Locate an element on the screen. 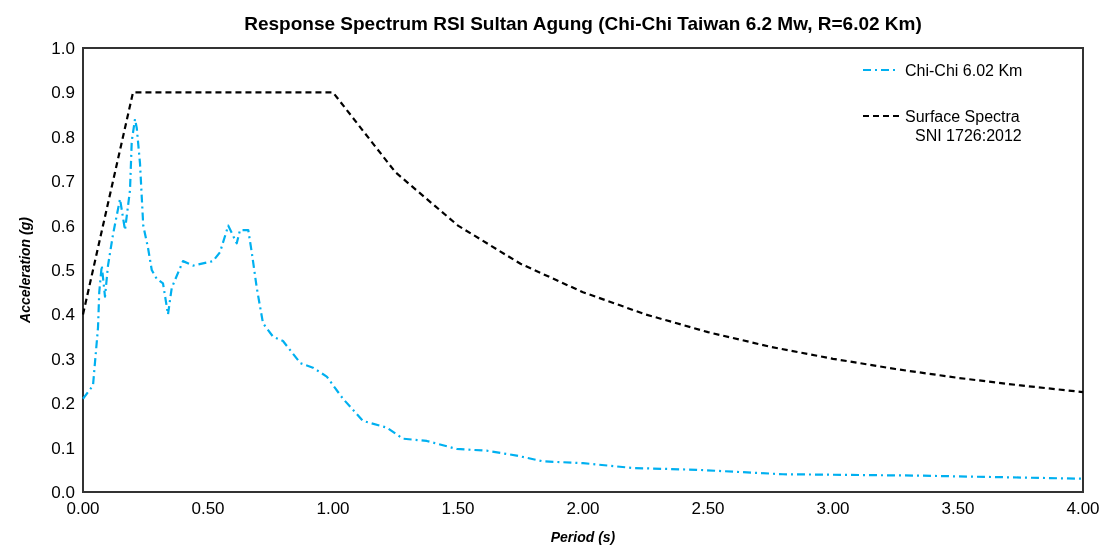 This screenshot has width=1107, height=548. y-tick-label: 0.8 is located at coordinates (63, 137).